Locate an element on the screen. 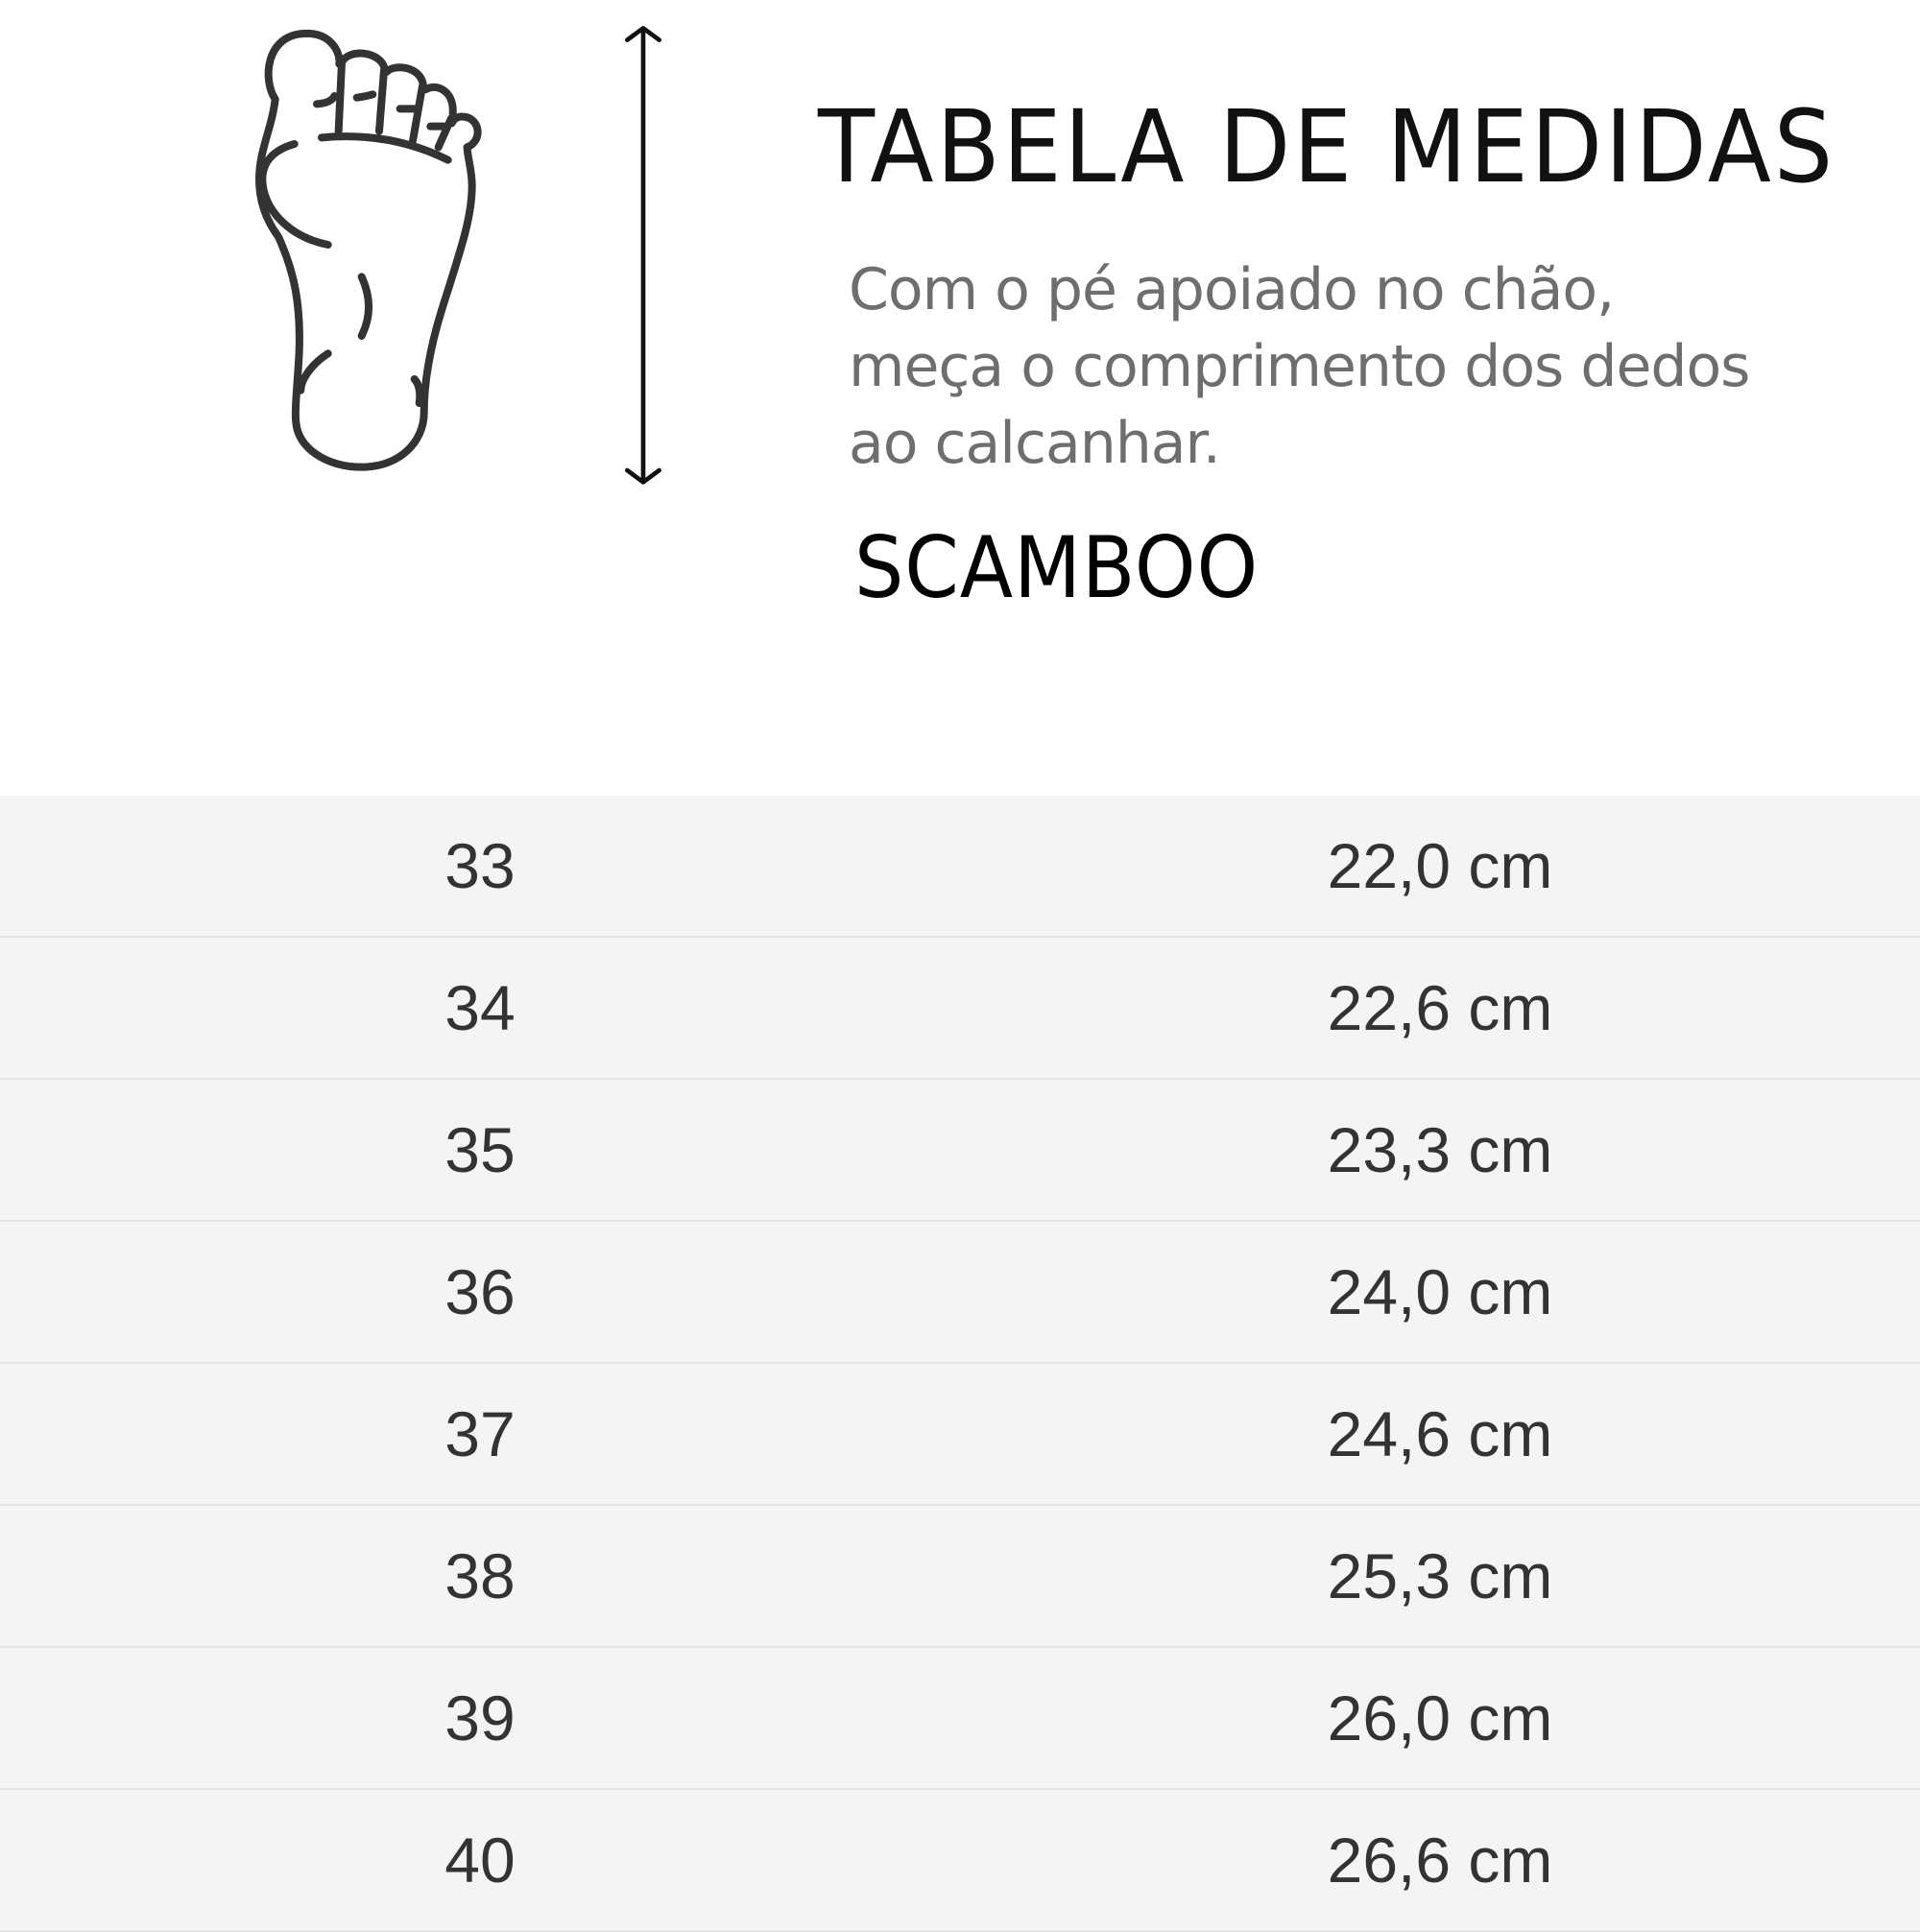 Image resolution: width=1920 pixels, height=1932 pixels. table-row: 37 24,6 cm is located at coordinates (960, 1435).